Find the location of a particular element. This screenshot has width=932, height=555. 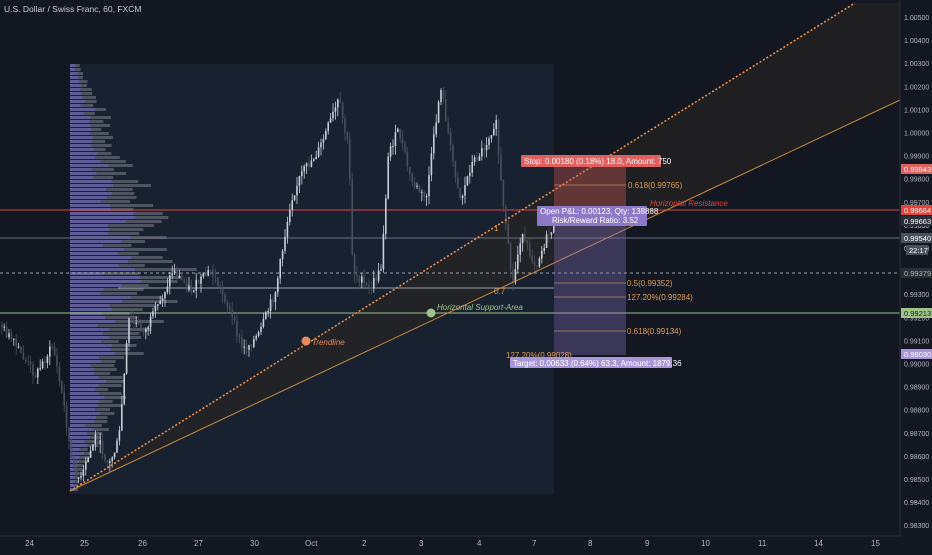

countdown-badge is located at coordinates (917, 250).